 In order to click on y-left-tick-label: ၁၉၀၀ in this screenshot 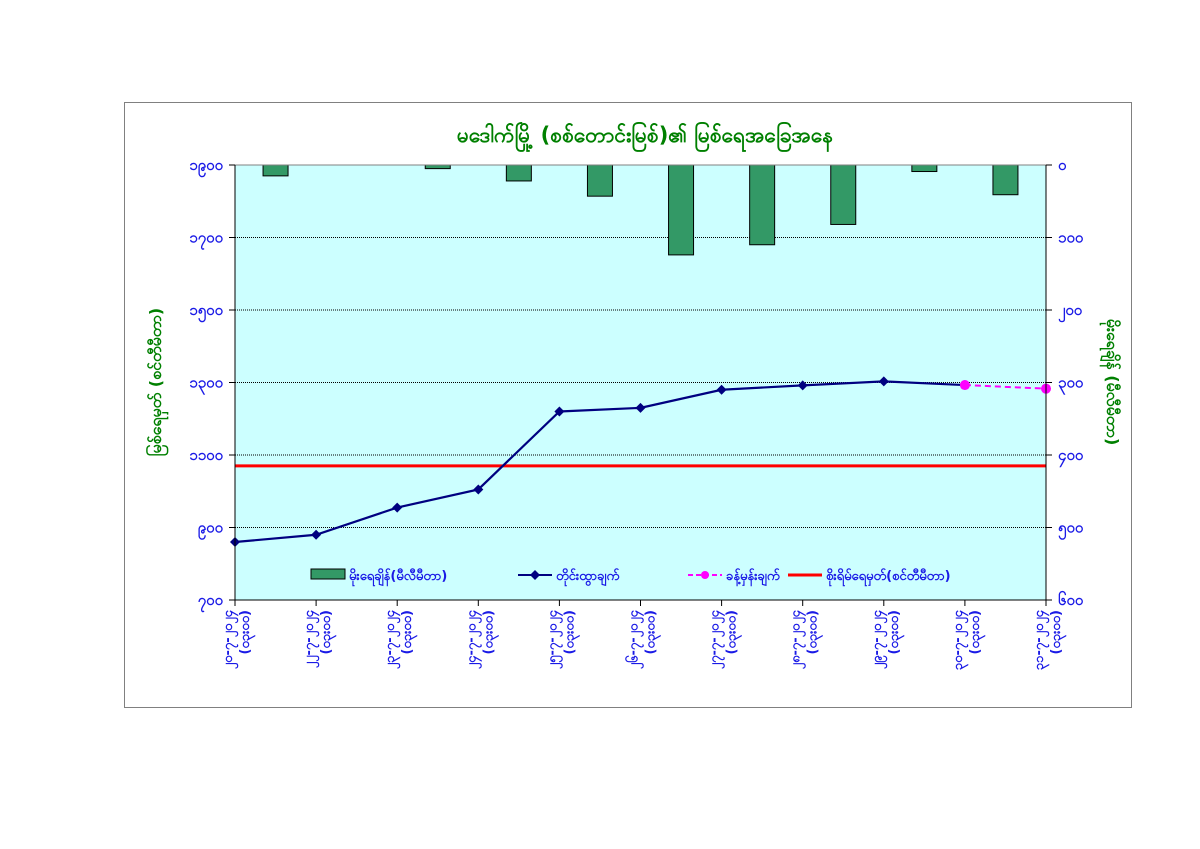, I will do `click(206, 167)`.